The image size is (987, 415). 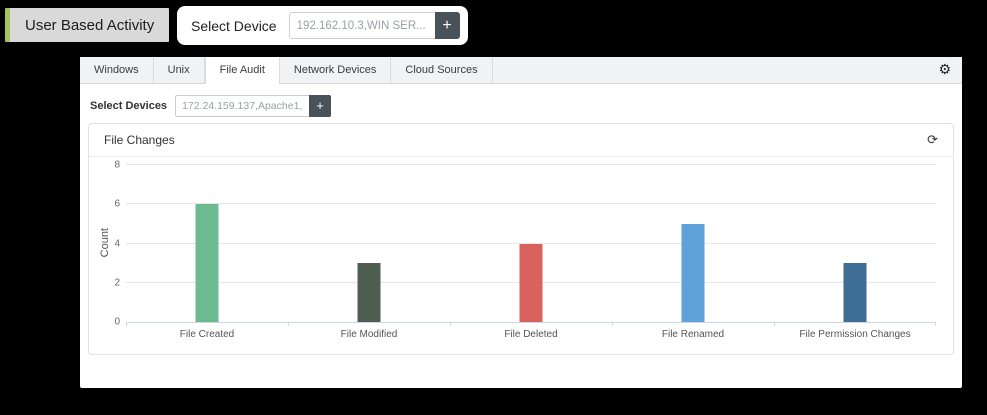 What do you see at coordinates (855, 292) in the screenshot?
I see `bar-file-permission-changes` at bounding box center [855, 292].